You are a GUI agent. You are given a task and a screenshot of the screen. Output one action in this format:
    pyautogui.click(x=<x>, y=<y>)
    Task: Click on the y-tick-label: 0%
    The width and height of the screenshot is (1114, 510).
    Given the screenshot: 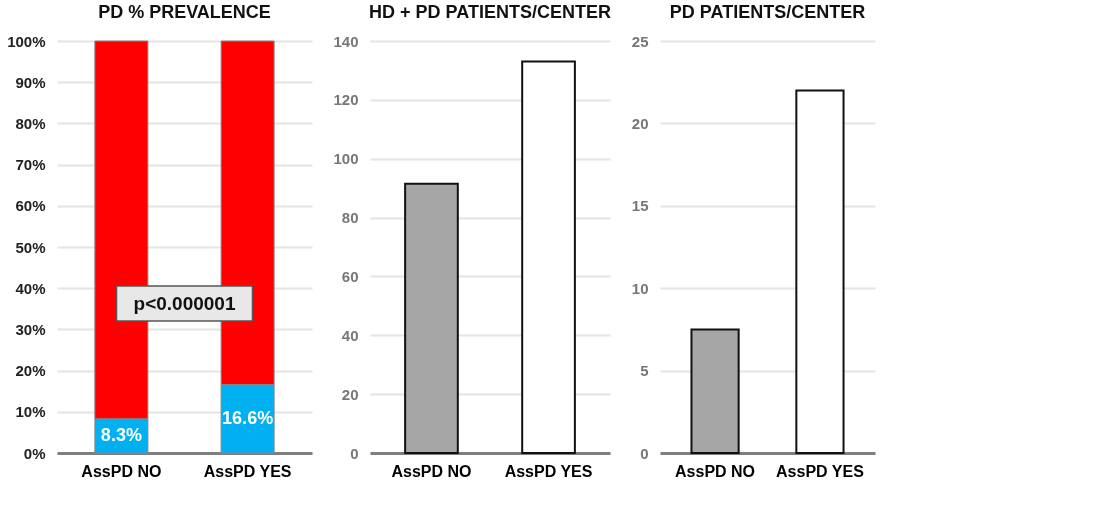 What is the action you would take?
    pyautogui.click(x=34, y=453)
    